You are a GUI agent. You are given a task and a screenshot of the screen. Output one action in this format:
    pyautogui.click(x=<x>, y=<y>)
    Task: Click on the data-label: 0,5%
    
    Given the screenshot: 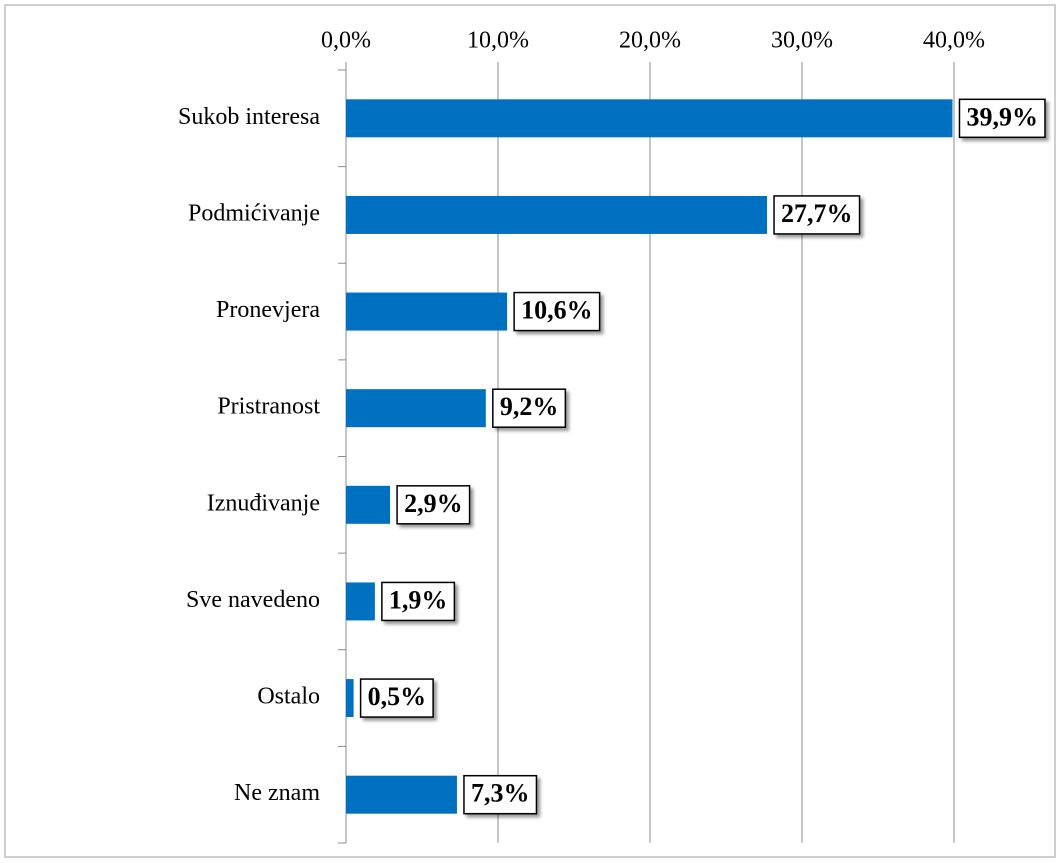 What is the action you would take?
    pyautogui.click(x=397, y=696)
    